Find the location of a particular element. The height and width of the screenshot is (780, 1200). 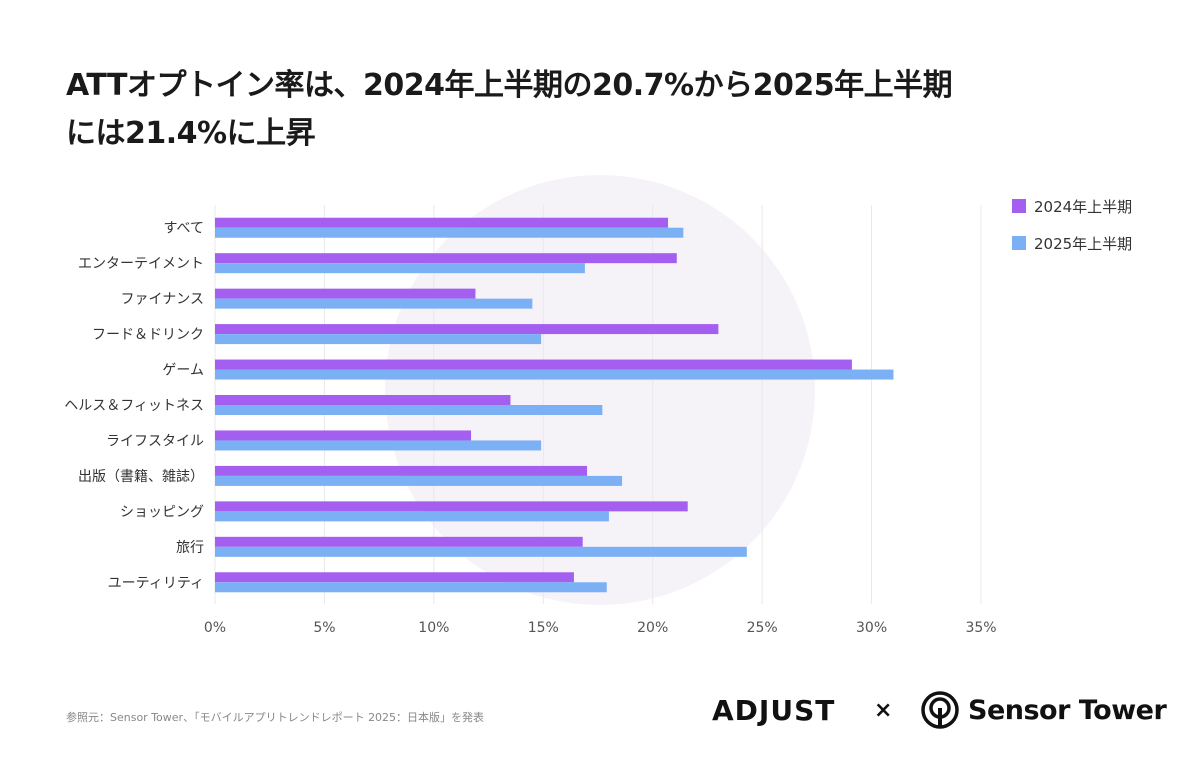

category-label: ゲーム is located at coordinates (183, 371).